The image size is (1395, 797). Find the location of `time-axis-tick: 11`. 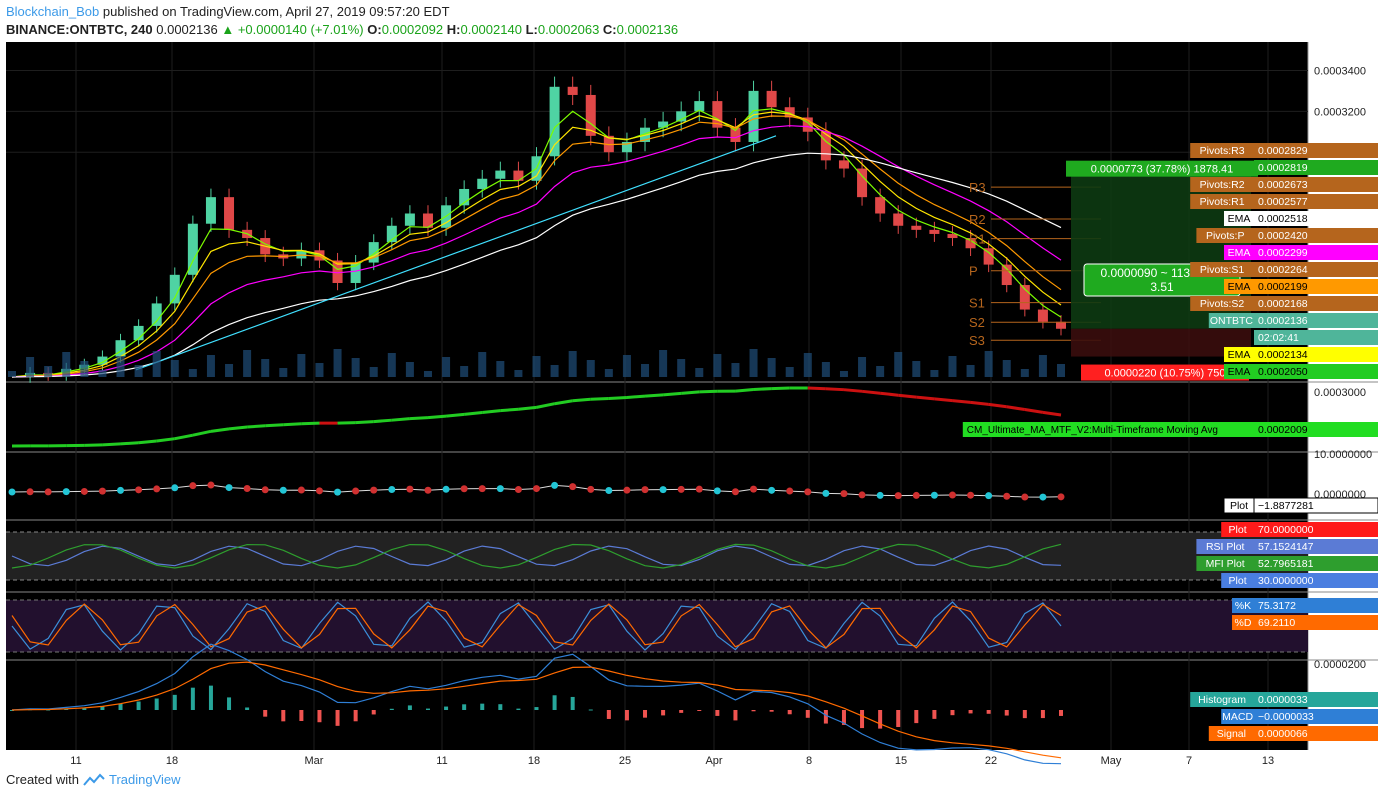

time-axis-tick: 11 is located at coordinates (441, 761).